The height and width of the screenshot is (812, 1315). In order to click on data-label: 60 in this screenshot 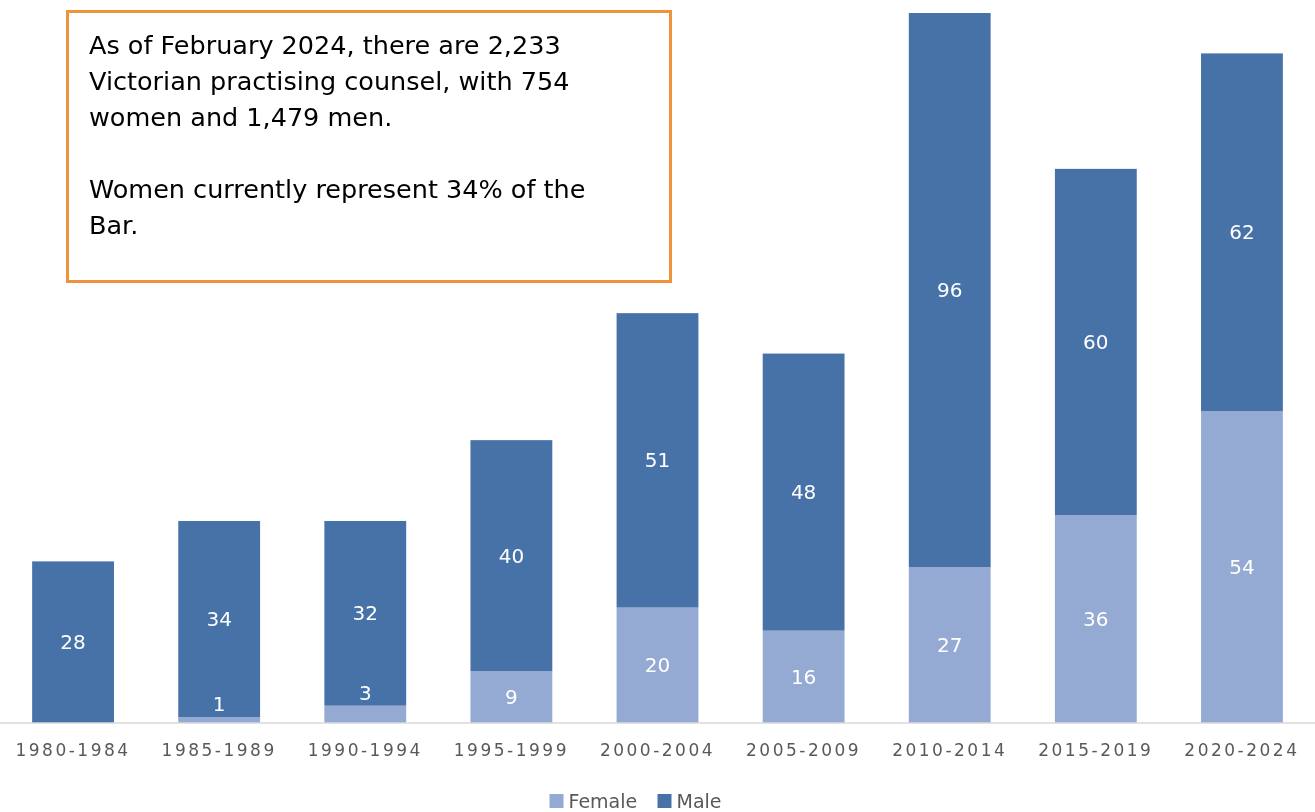, I will do `click(1096, 342)`.